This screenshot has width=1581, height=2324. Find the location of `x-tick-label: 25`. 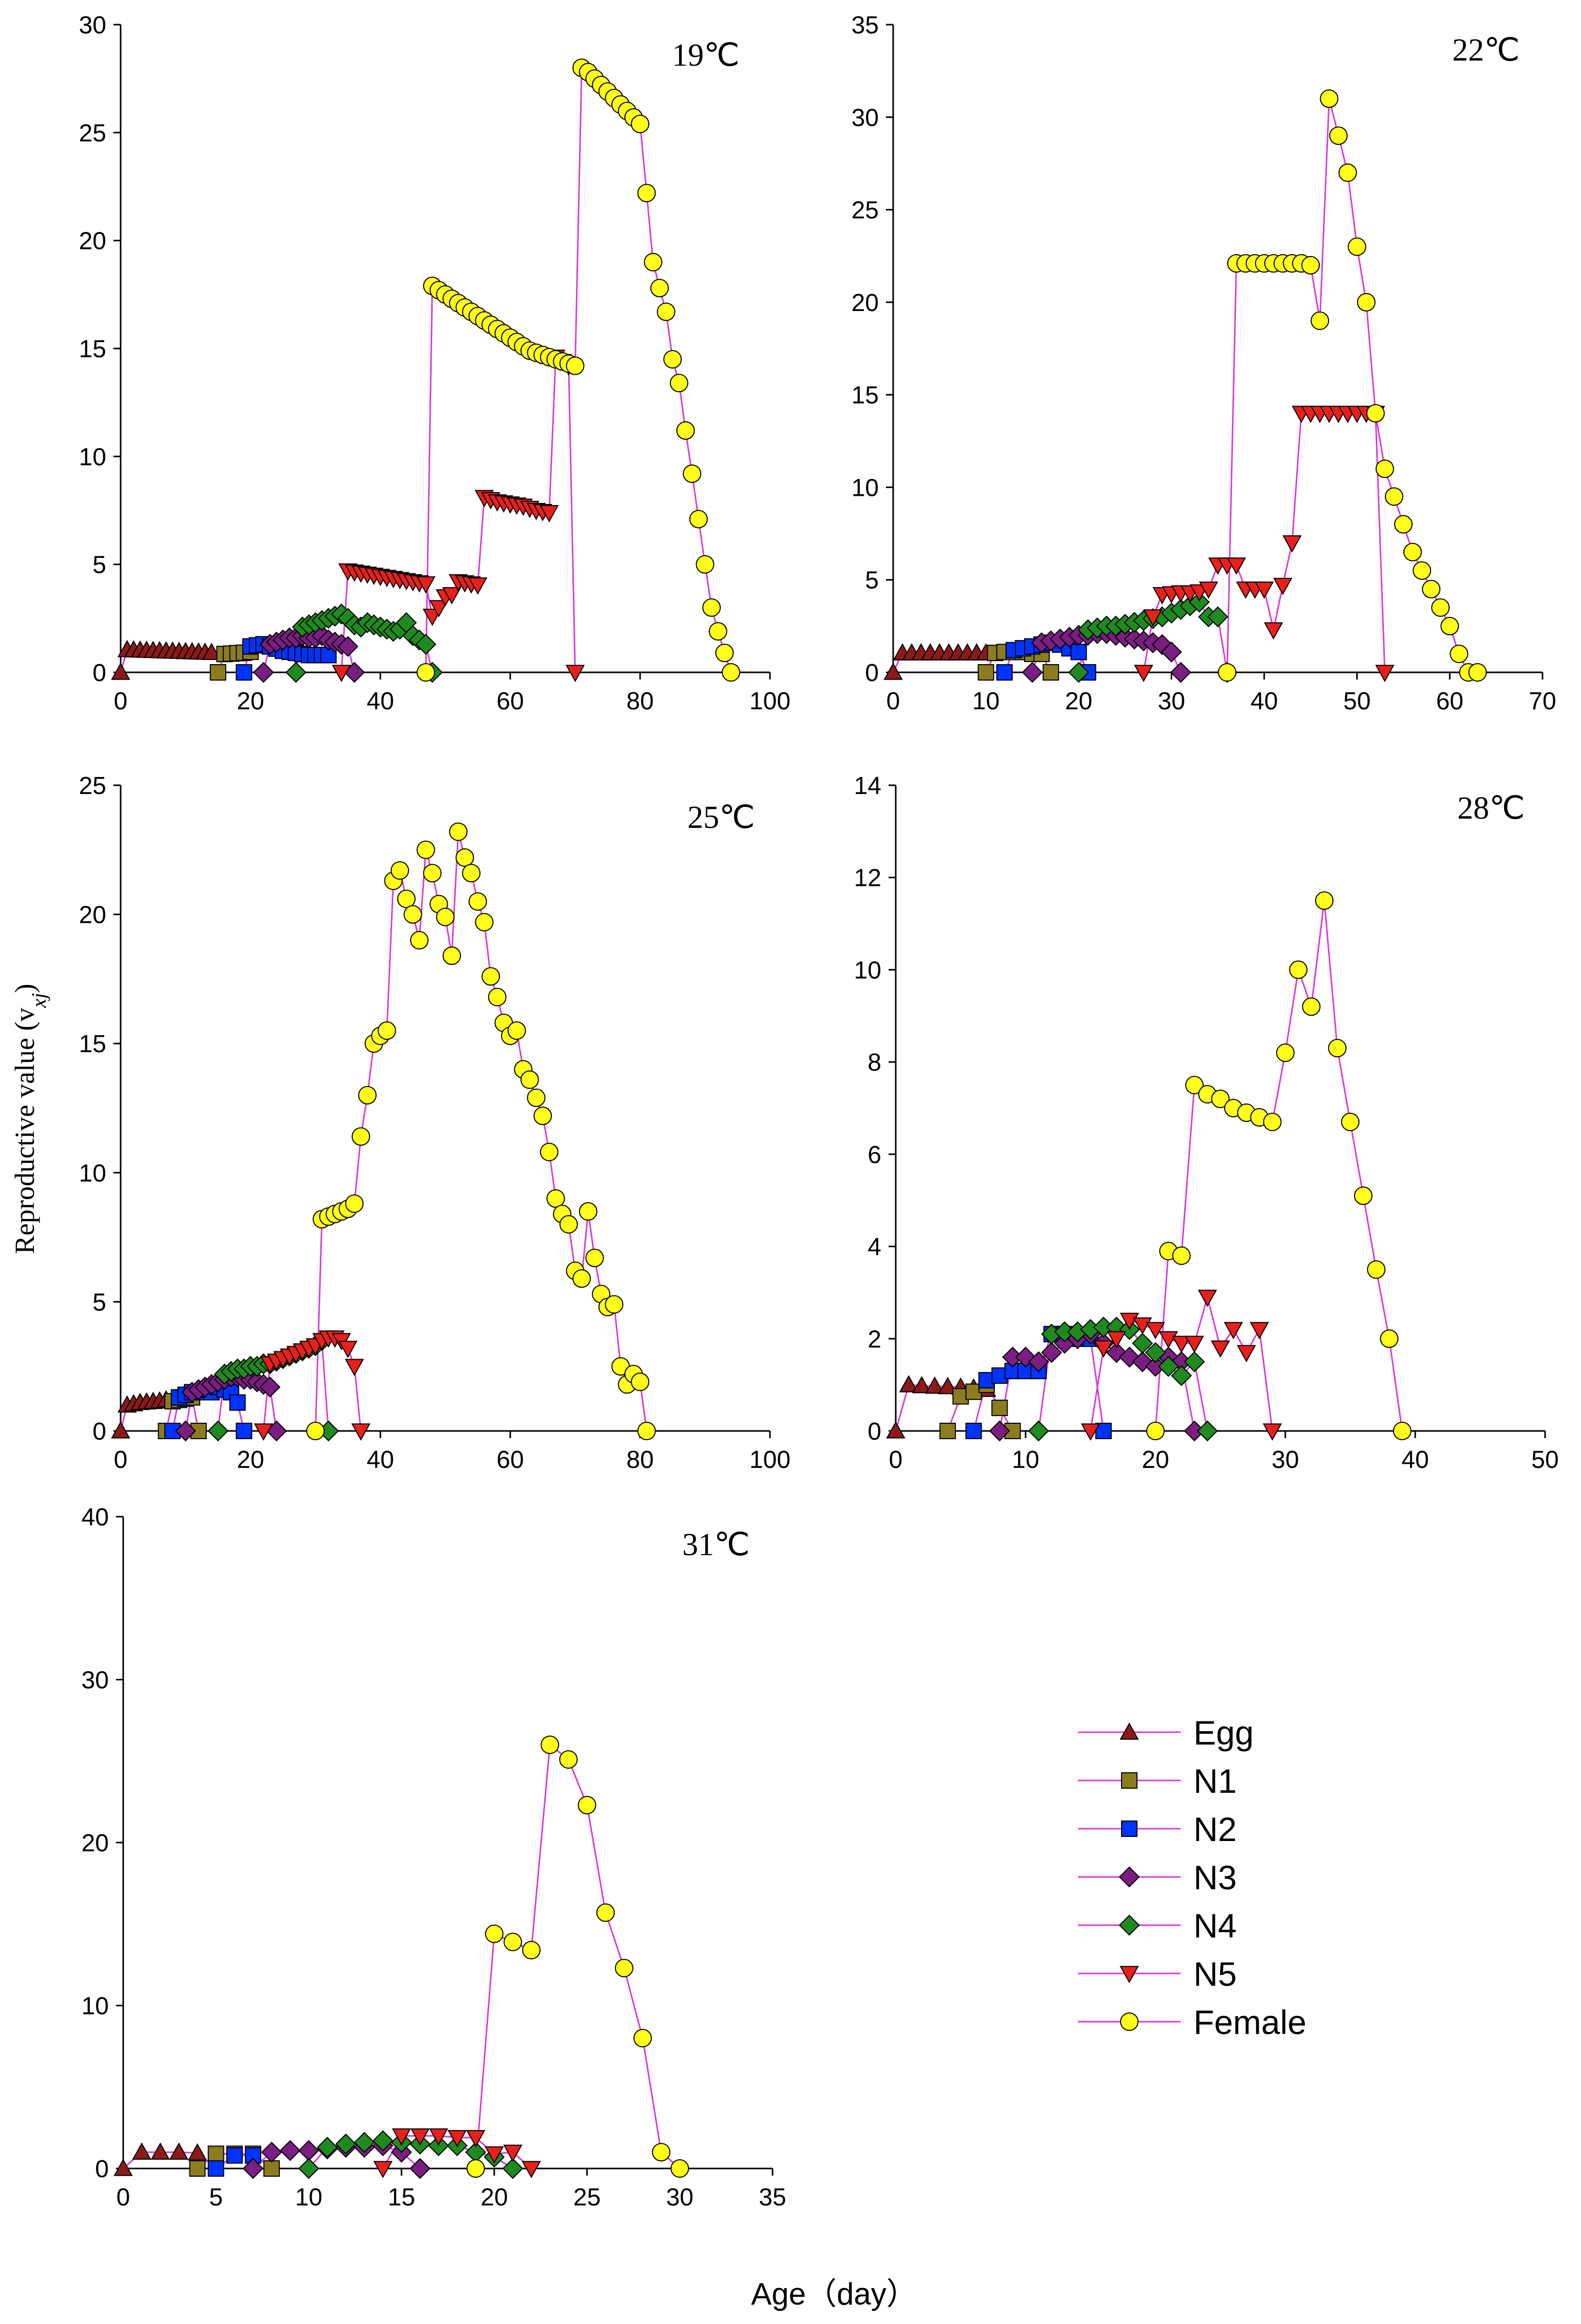

x-tick-label: 25 is located at coordinates (587, 2197).